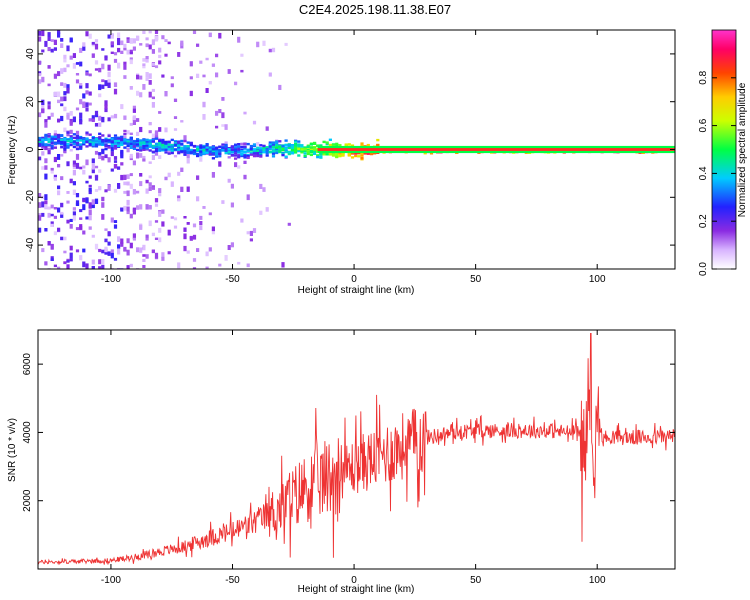 The height and width of the screenshot is (600, 750). I want to click on chart-title: C2E4.2025.198.11.38.E07, so click(375, 9).